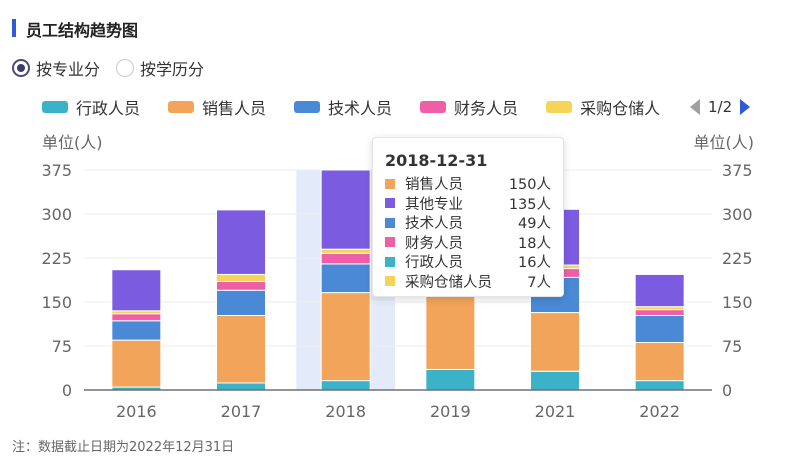 The height and width of the screenshot is (474, 808). What do you see at coordinates (21, 68) in the screenshot?
I see `radio-checked-icon` at bounding box center [21, 68].